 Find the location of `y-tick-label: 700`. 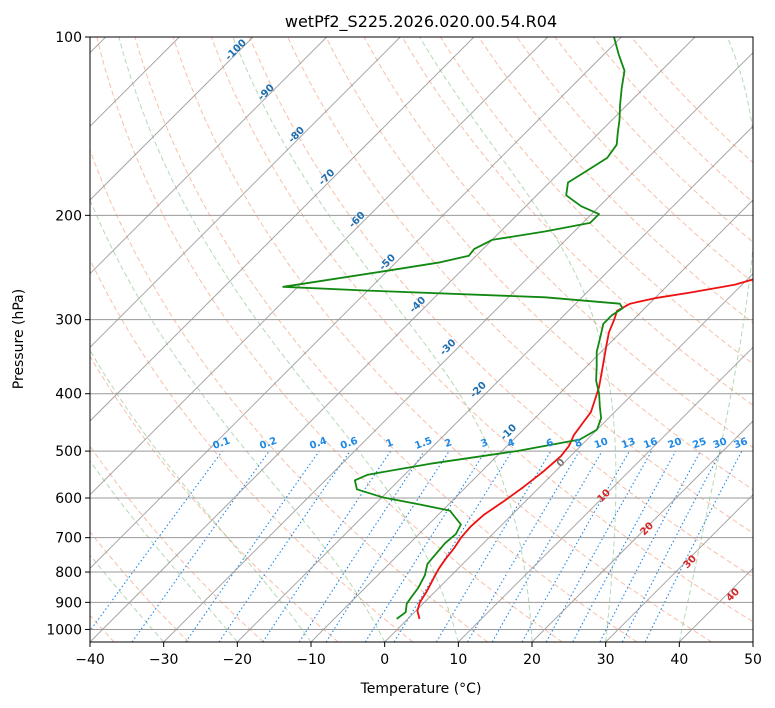

y-tick-label: 700 is located at coordinates (68, 539).